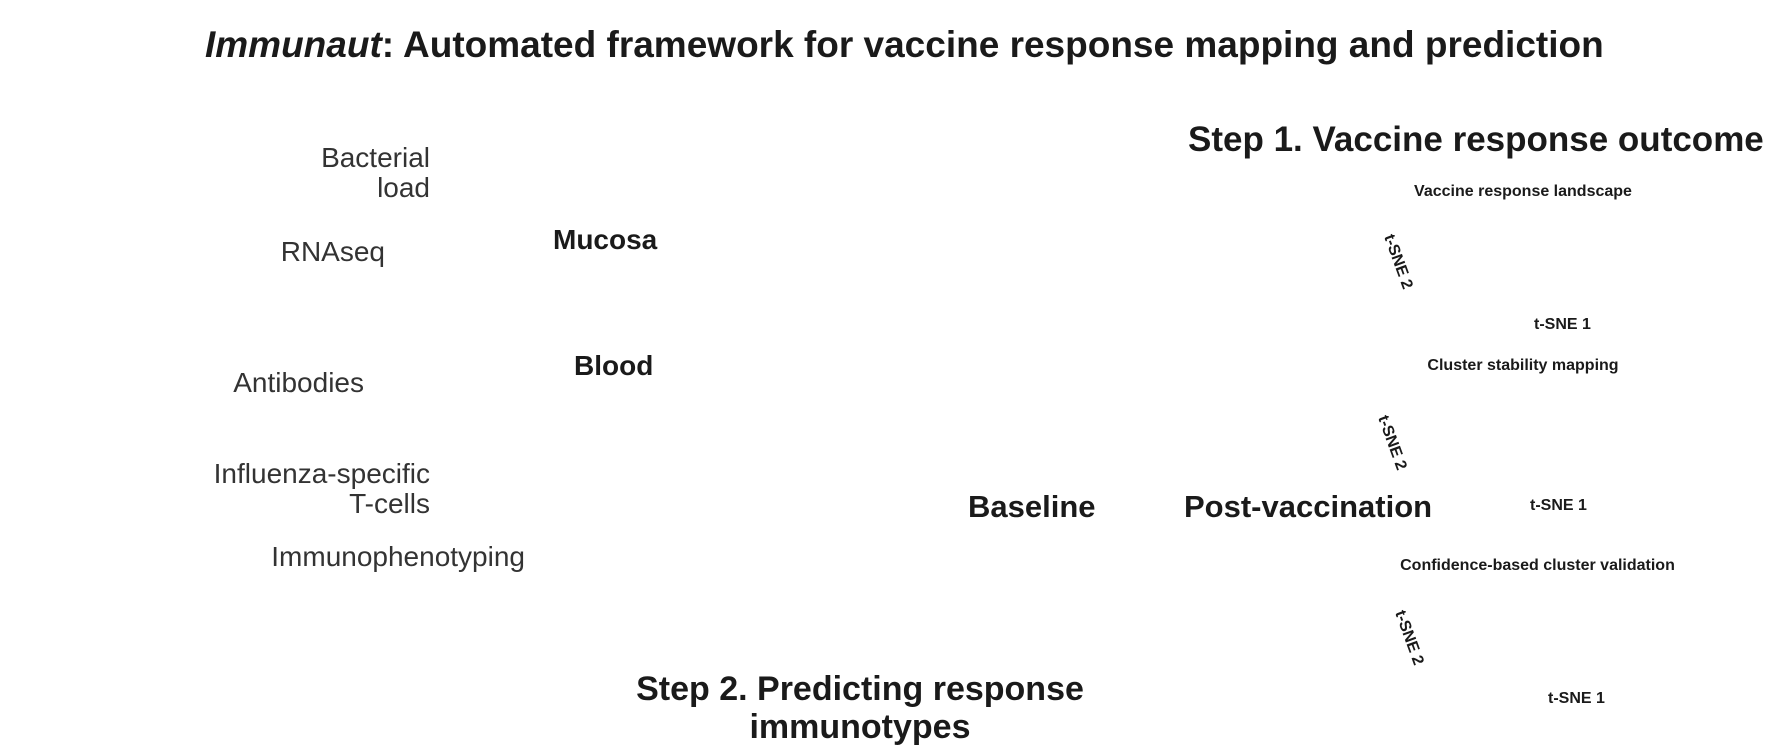  I want to click on label-rnaseq: RNAseq, so click(332, 251).